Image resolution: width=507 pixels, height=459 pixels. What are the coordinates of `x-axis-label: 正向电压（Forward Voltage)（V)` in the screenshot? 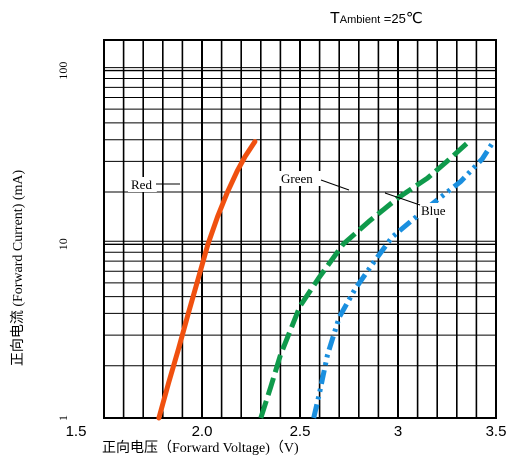 It's located at (200, 448).